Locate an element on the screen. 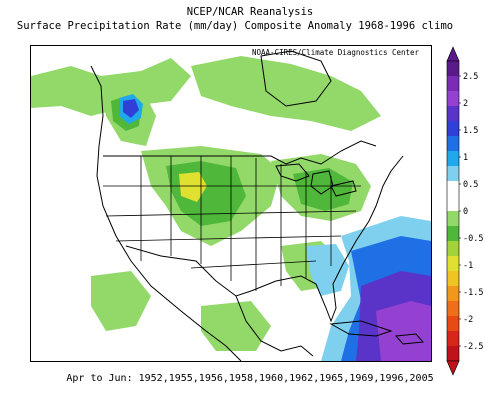 The image size is (500, 420). colorbar-min-arrow is located at coordinates (453, 368).